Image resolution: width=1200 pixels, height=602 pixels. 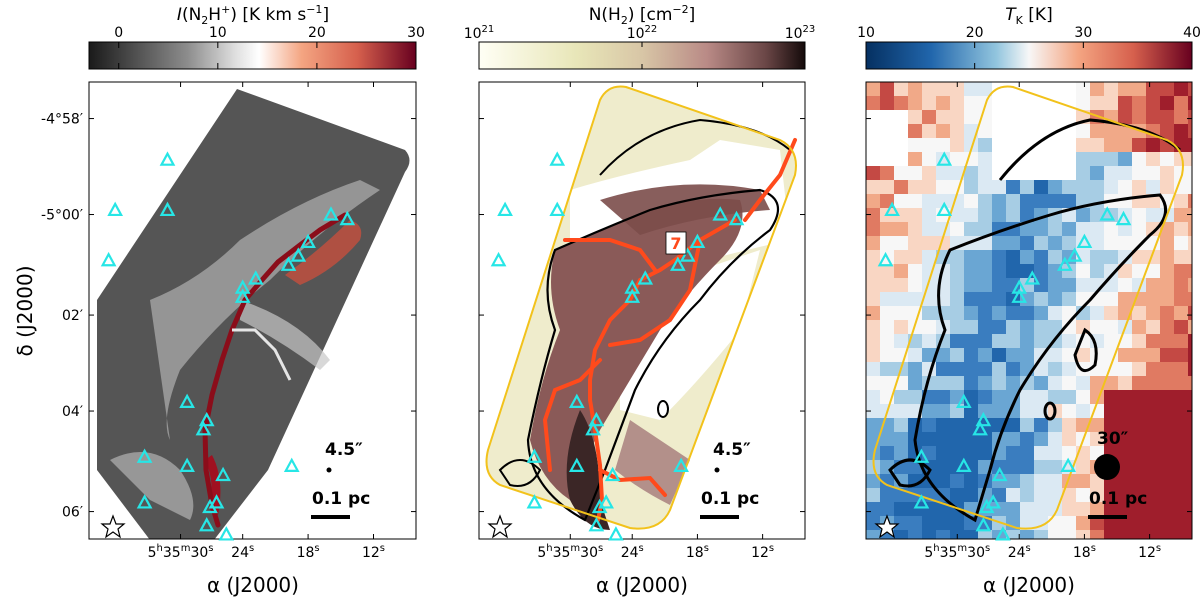 I want to click on beam-marker, so click(x=1107, y=467).